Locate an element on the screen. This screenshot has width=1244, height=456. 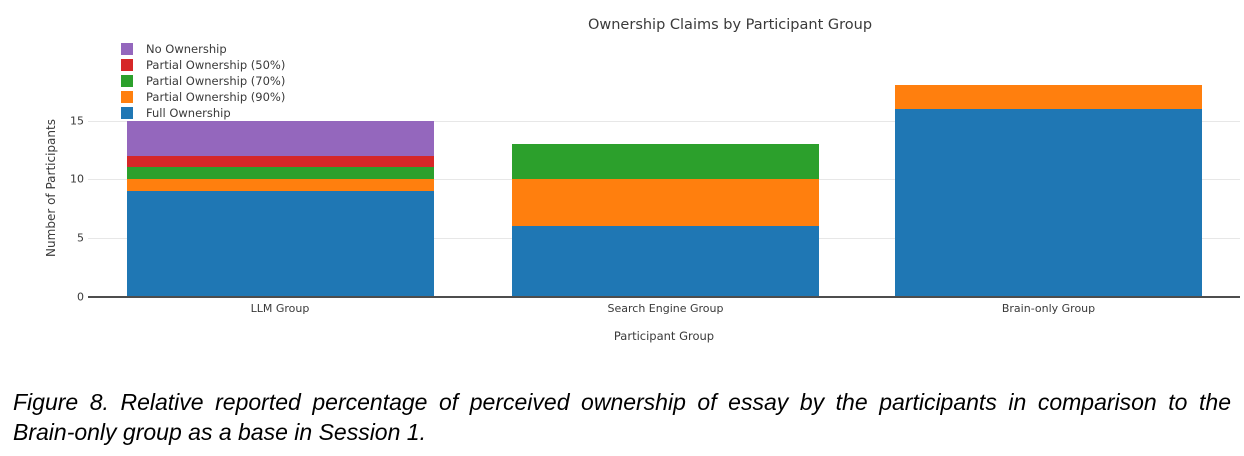
chart-title: Ownership Claims by Participant Group is located at coordinates (730, 25).